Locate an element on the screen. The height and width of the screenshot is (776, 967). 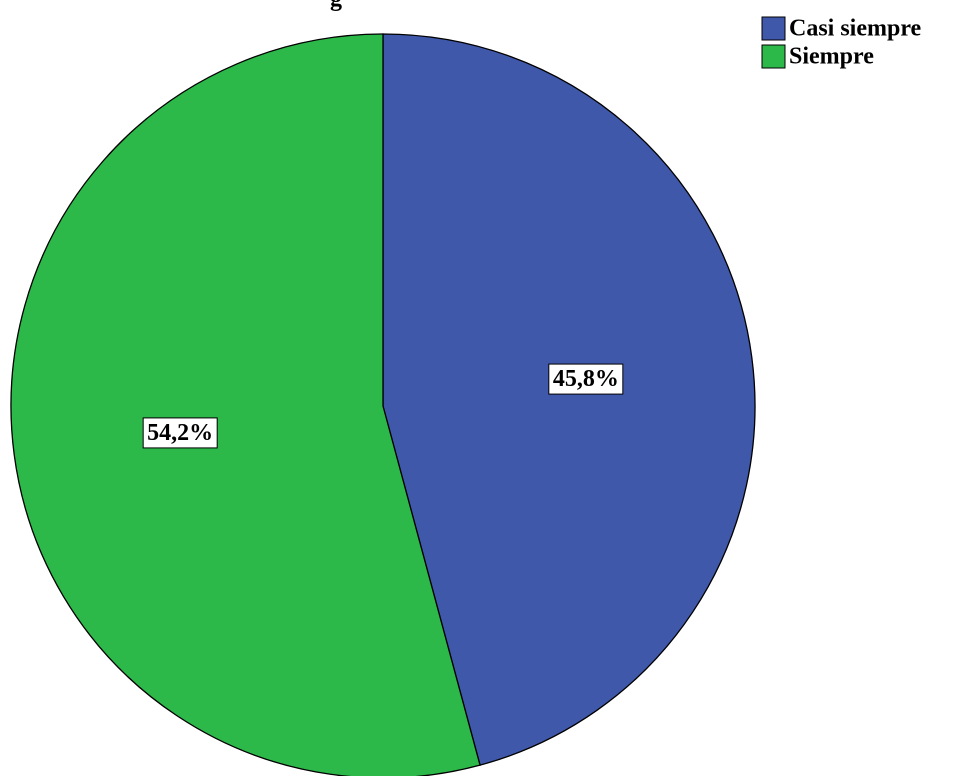
data-label-siempre: 54,2% is located at coordinates (180, 433).